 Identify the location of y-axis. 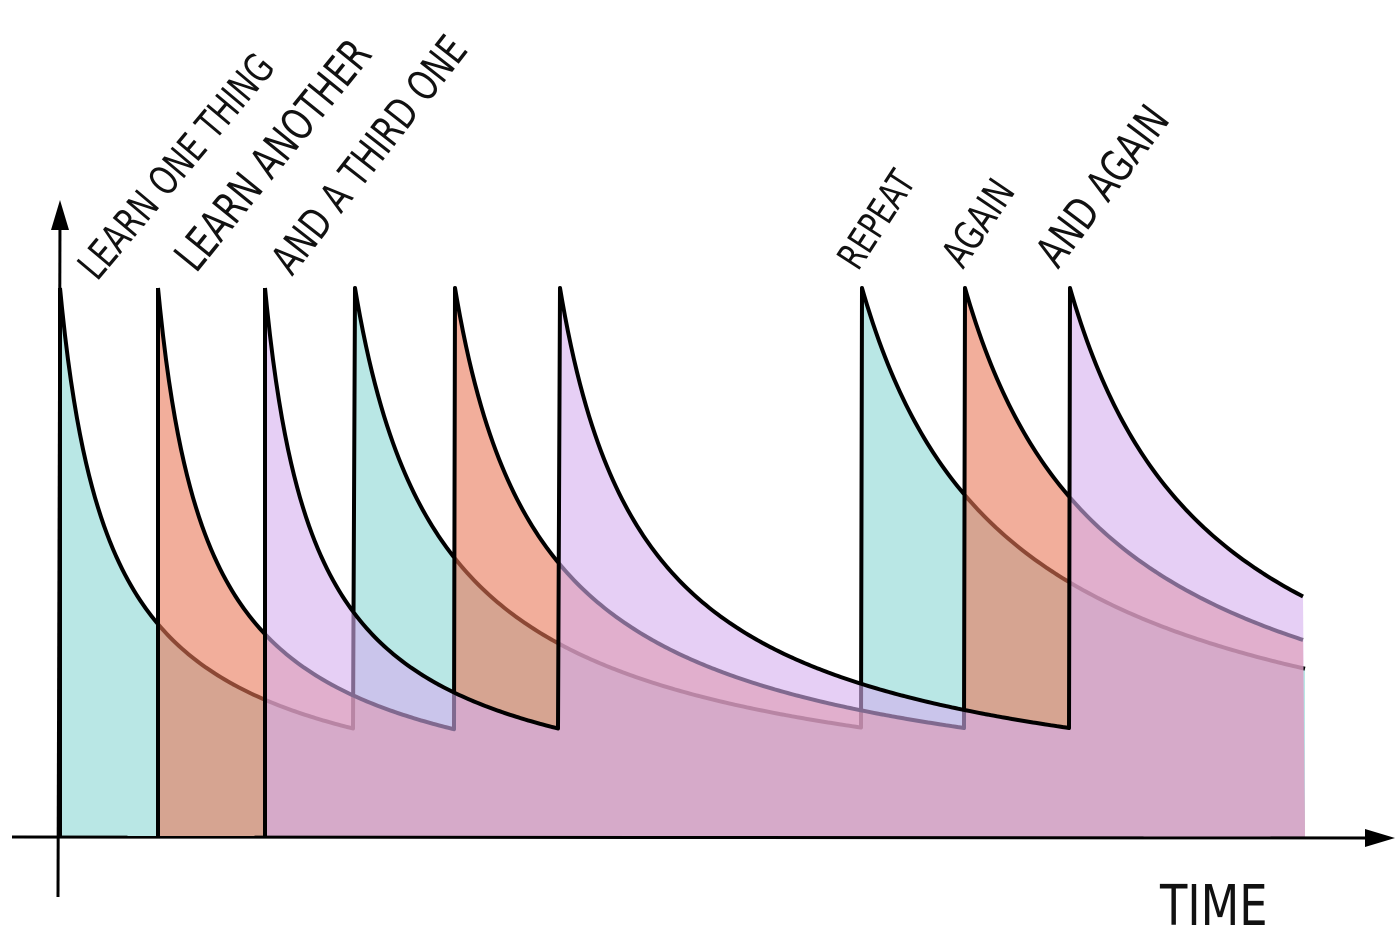
(59, 556).